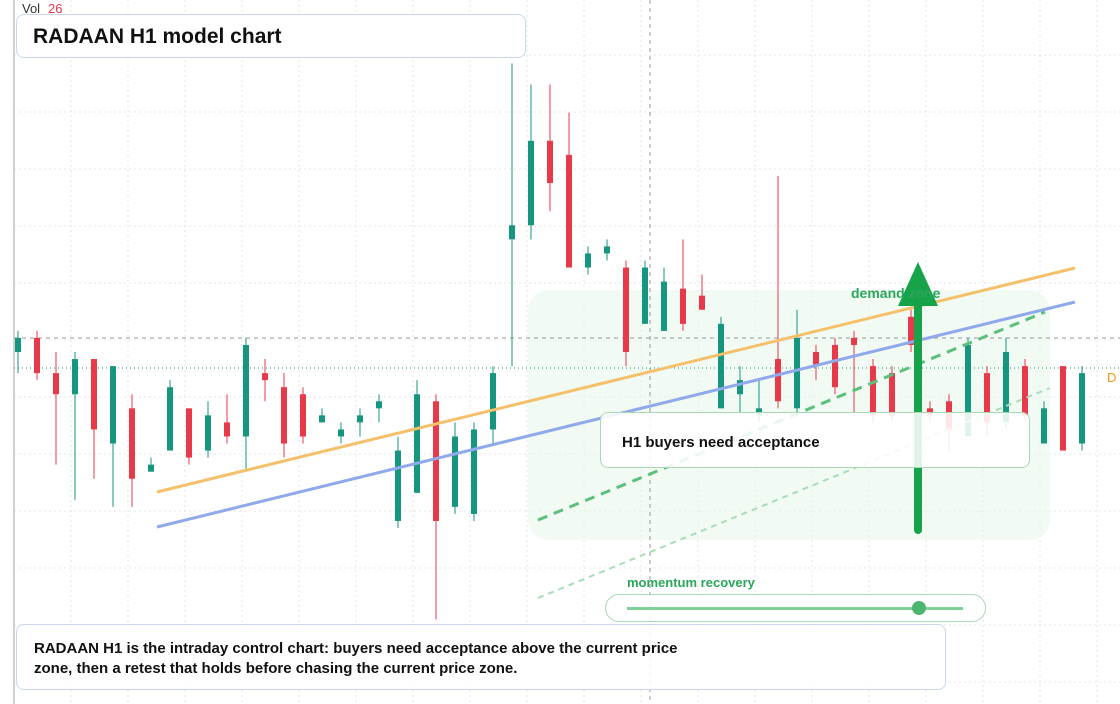 This screenshot has height=704, width=1120. I want to click on dashed-trend, so click(794, 493).